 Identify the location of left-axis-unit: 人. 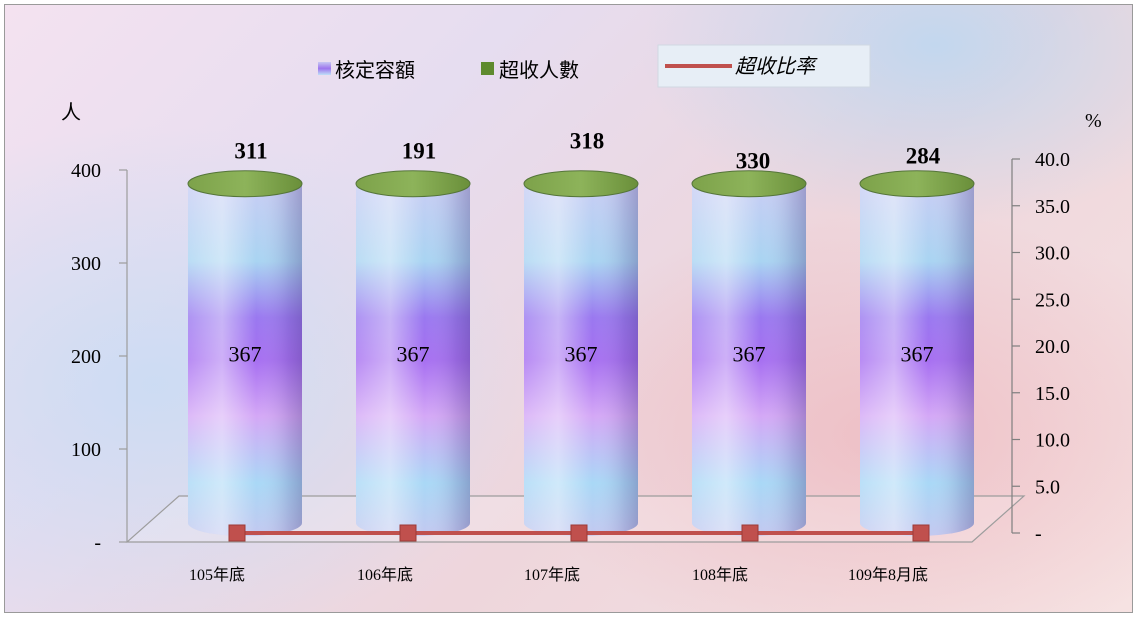
(71, 112).